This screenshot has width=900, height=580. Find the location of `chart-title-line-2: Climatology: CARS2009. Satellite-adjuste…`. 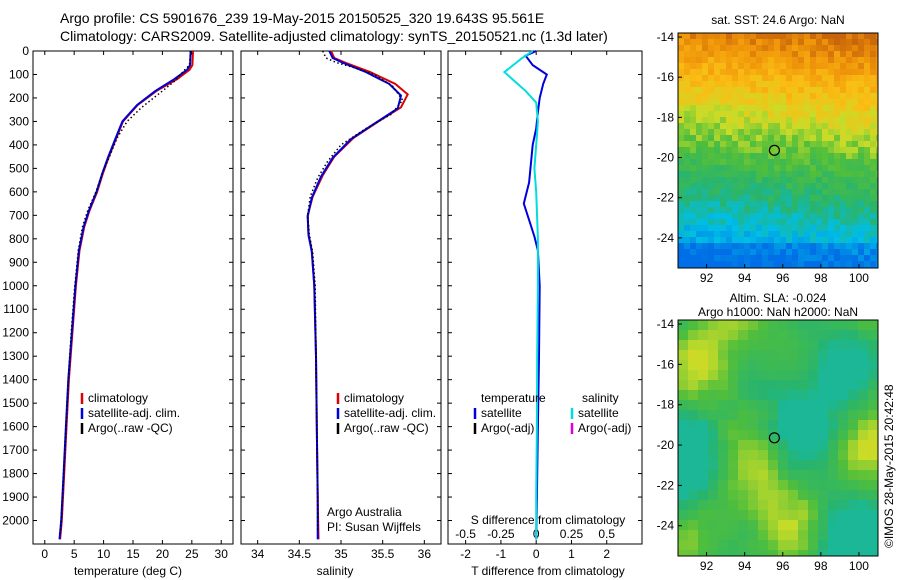

chart-title-line-2: Climatology: CARS2009. Satellite-adjuste… is located at coordinates (334, 36).